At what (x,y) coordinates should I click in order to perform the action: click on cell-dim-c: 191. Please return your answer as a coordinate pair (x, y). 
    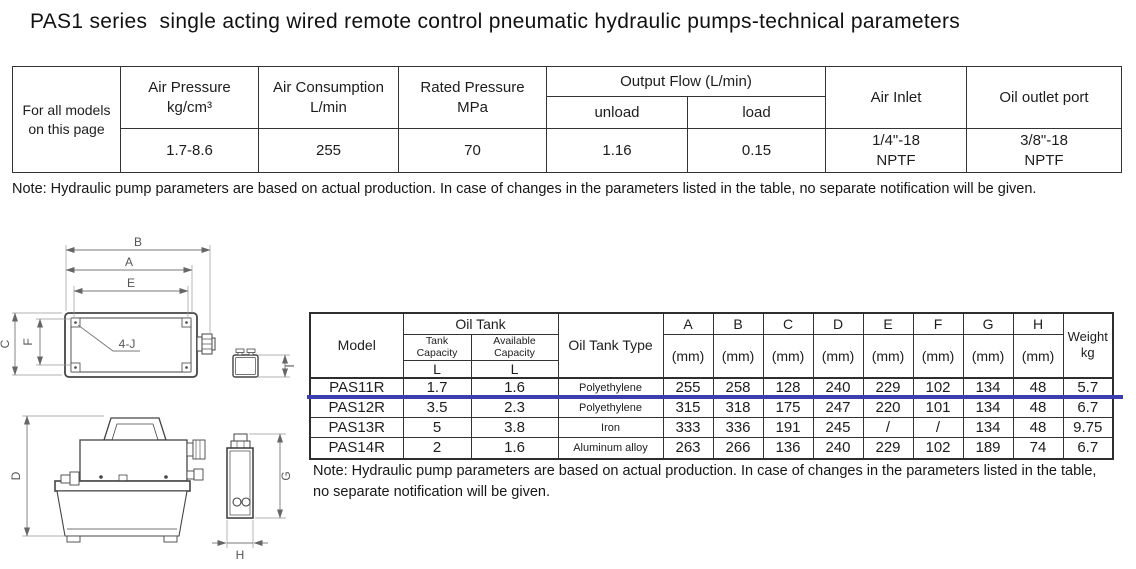
    Looking at the image, I should click on (788, 428).